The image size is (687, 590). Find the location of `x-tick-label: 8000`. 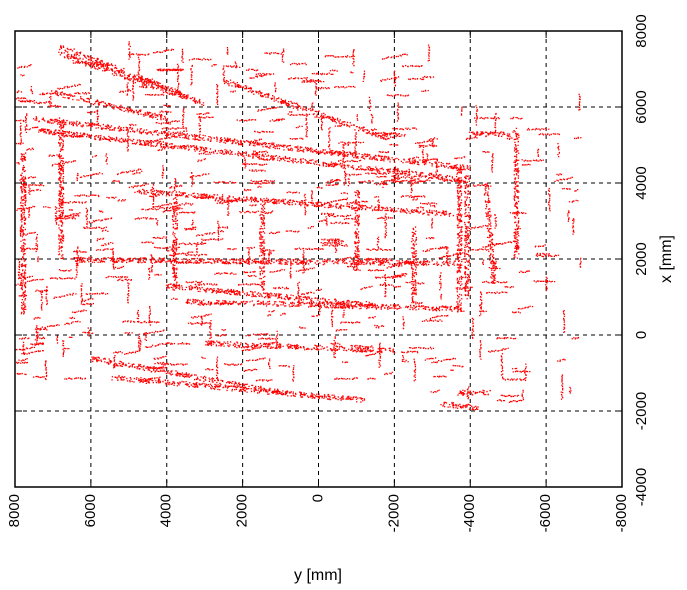

x-tick-label: 8000 is located at coordinates (14, 510).